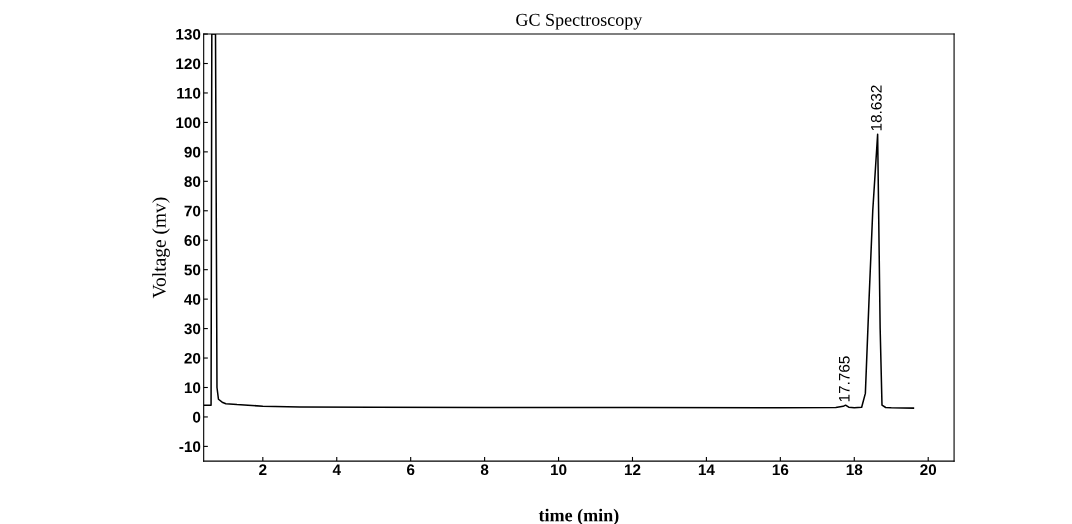  I want to click on x-tick-label: 2, so click(263, 469).